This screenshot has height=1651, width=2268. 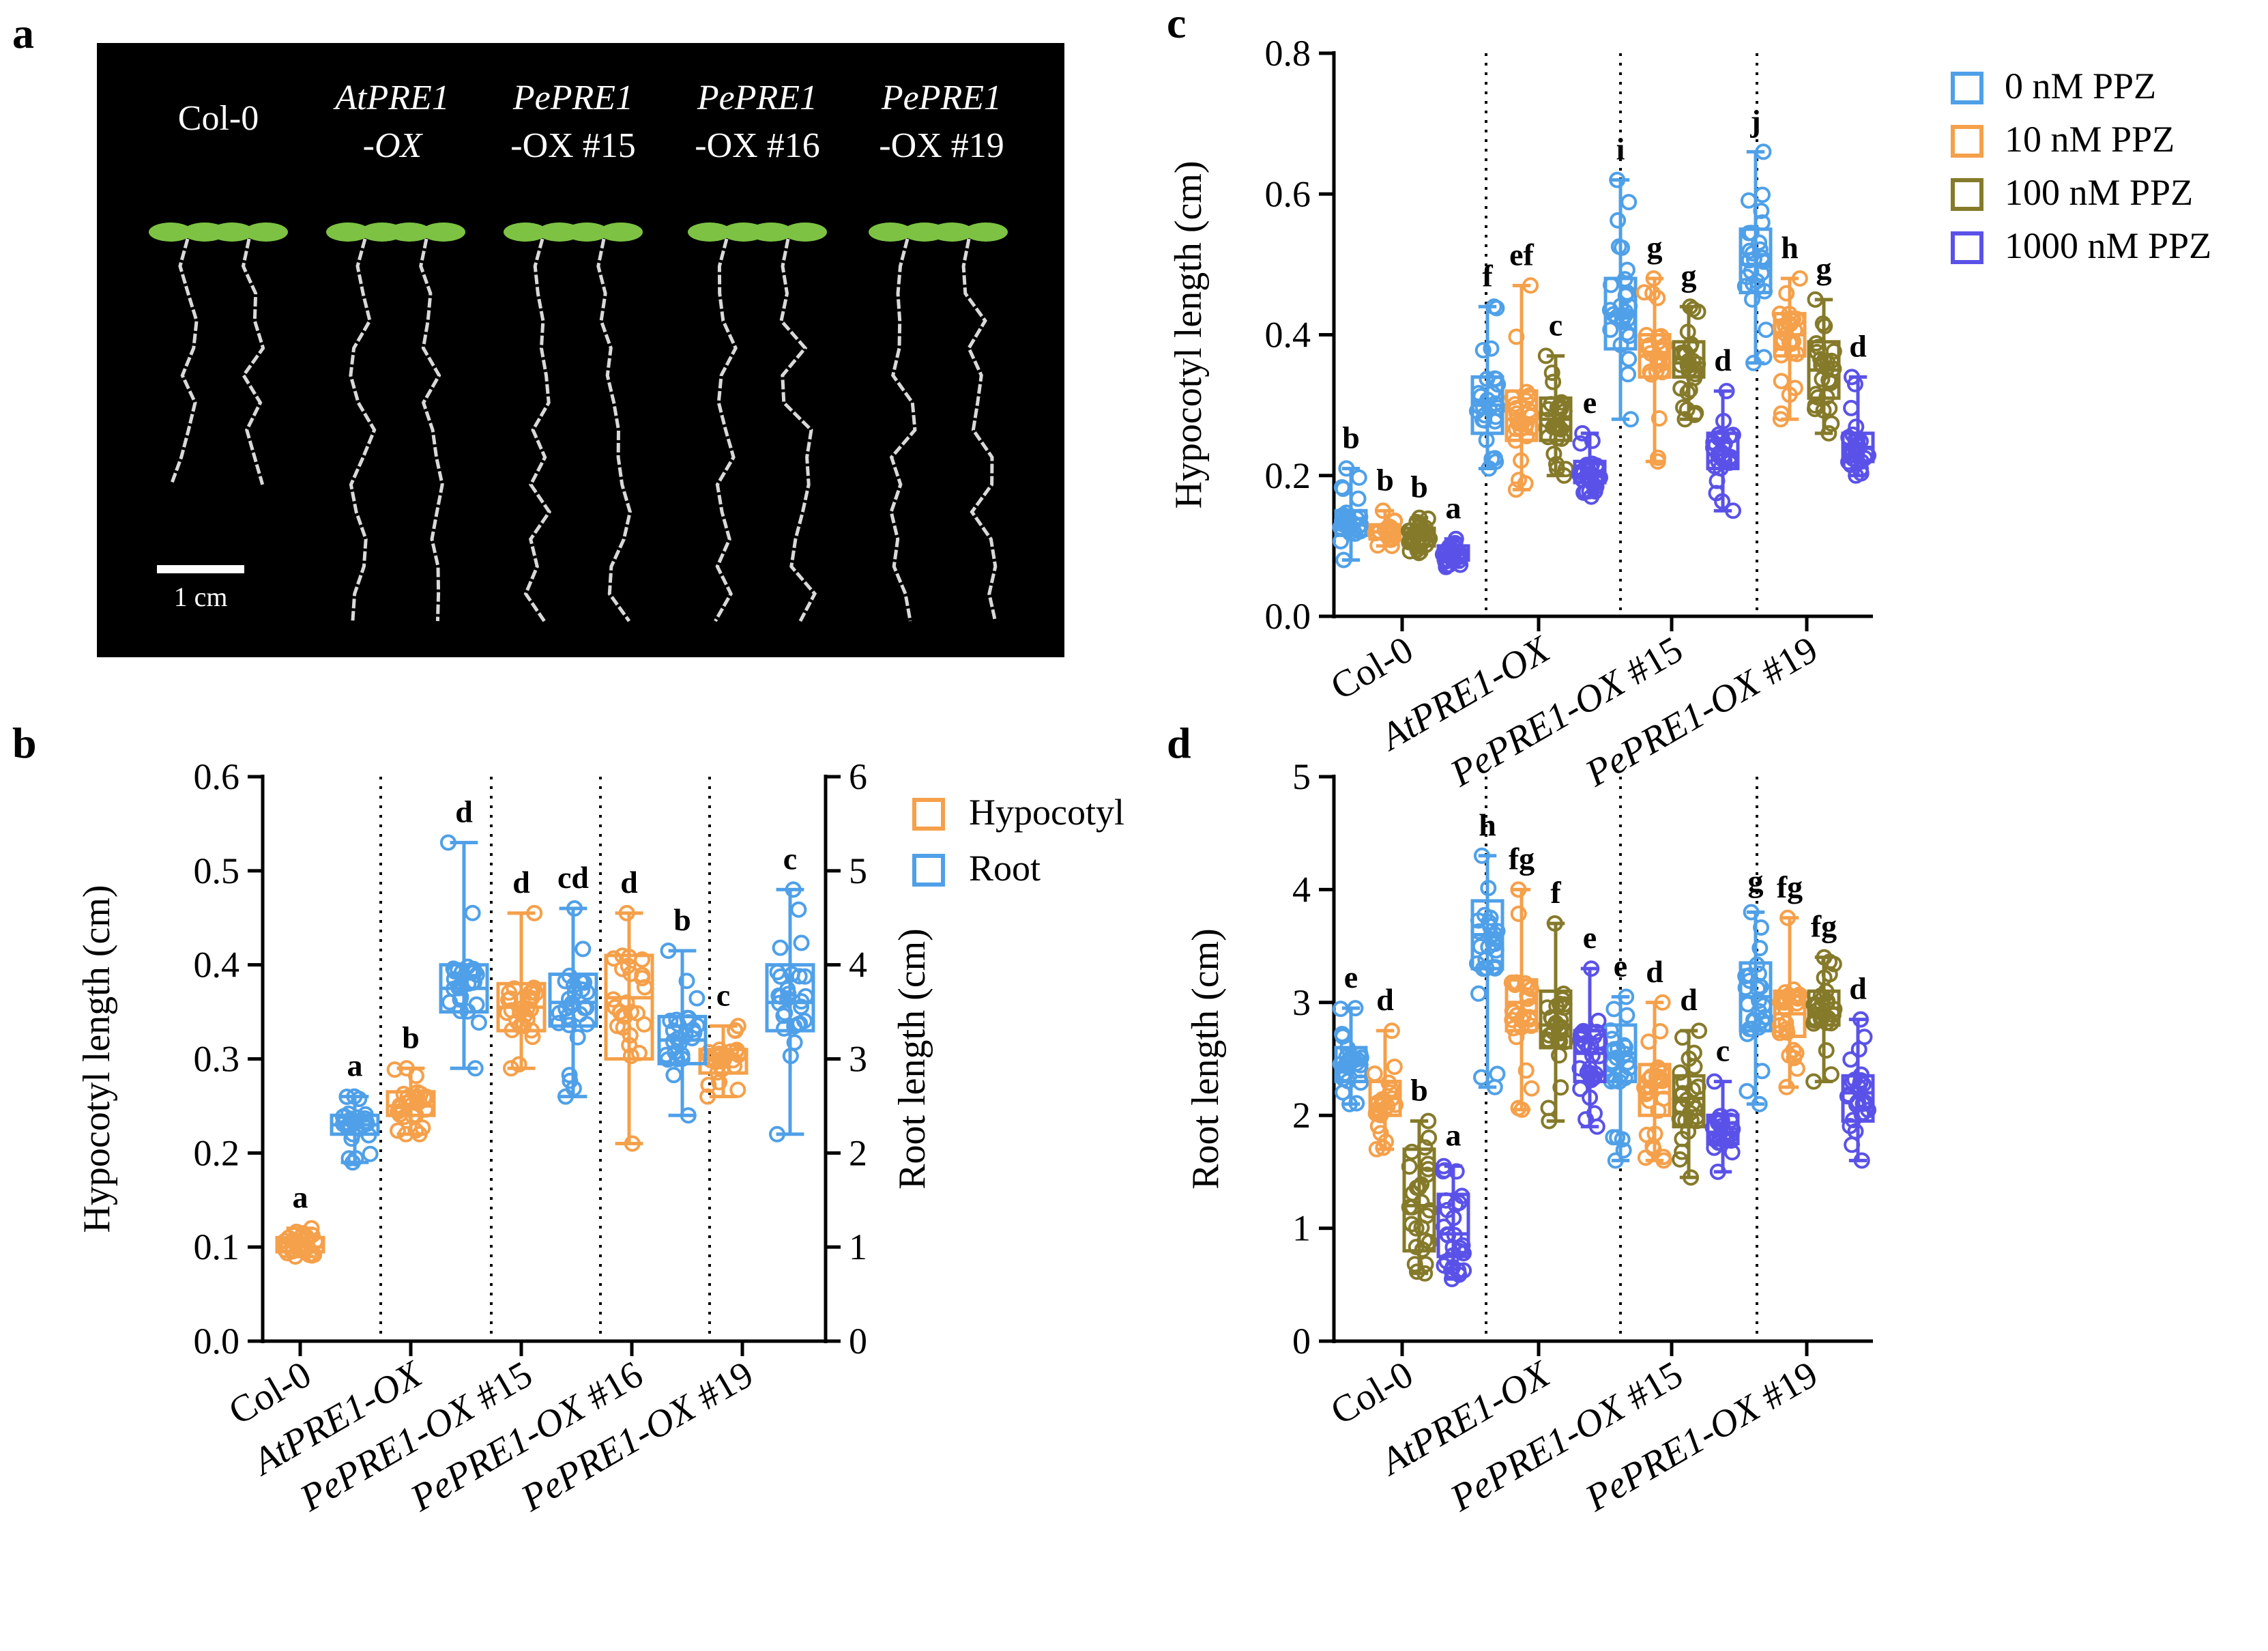 I want to click on box-1000-nm-ppz-0: a, so click(x=1453, y=1202).